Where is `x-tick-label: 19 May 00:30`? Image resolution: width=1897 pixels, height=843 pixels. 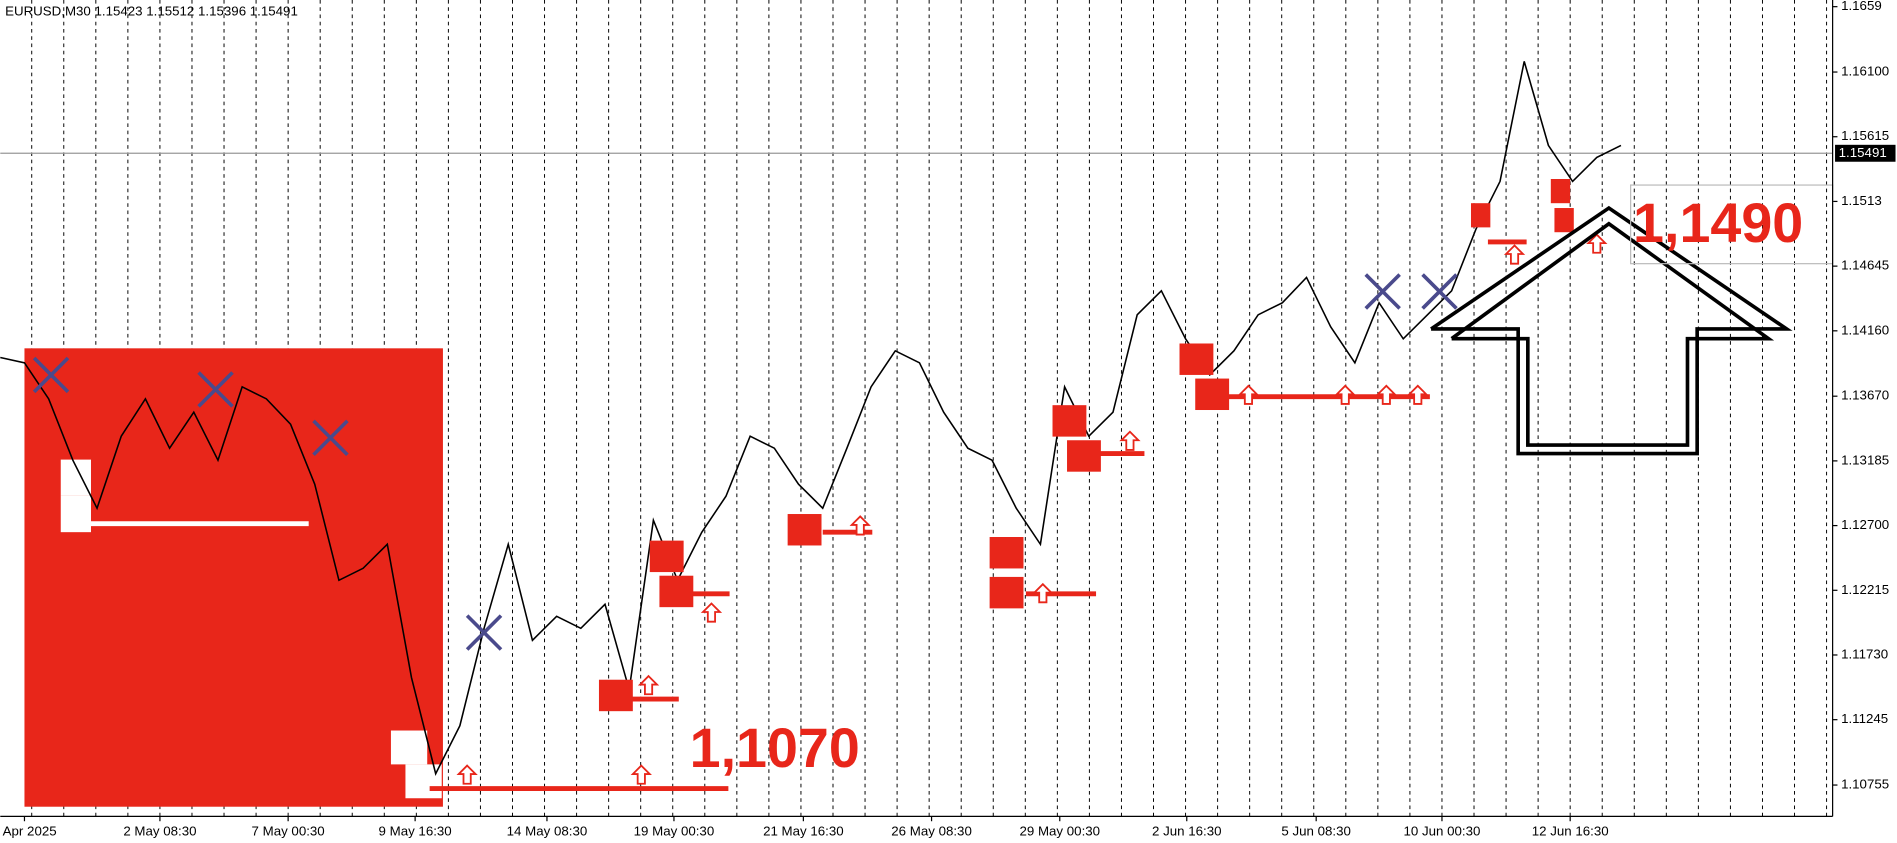
x-tick-label: 19 May 00:30 is located at coordinates (674, 831).